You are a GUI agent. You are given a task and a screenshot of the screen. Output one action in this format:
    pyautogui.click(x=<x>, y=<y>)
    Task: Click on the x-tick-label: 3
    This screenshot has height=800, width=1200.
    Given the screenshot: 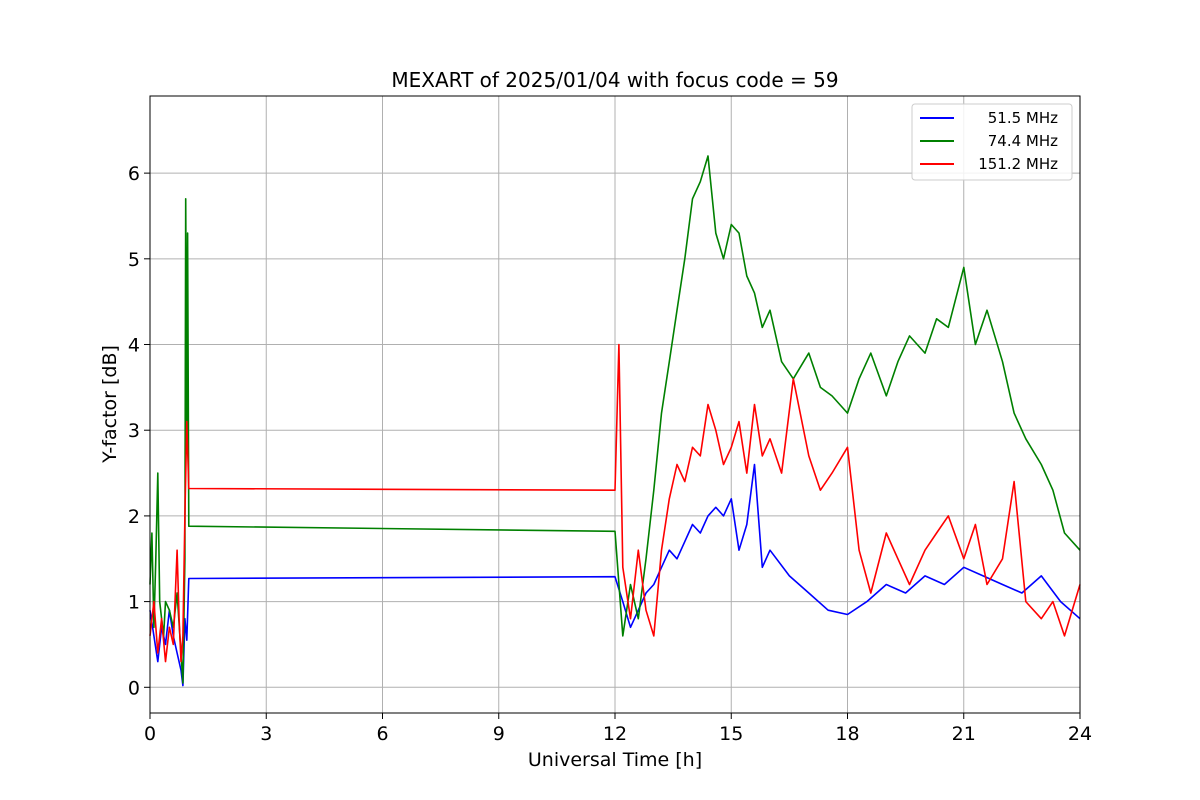 What is the action you would take?
    pyautogui.click(x=266, y=734)
    